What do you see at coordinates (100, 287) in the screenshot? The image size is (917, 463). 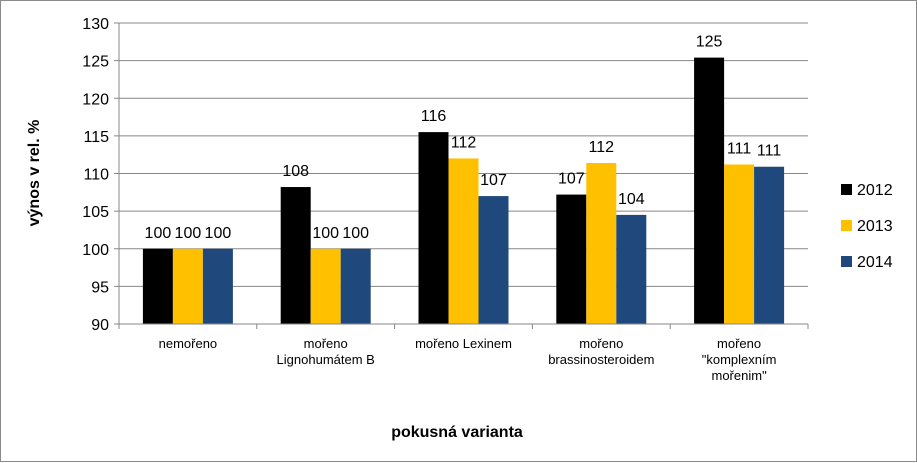 I see `y-tick-label: 95` at bounding box center [100, 287].